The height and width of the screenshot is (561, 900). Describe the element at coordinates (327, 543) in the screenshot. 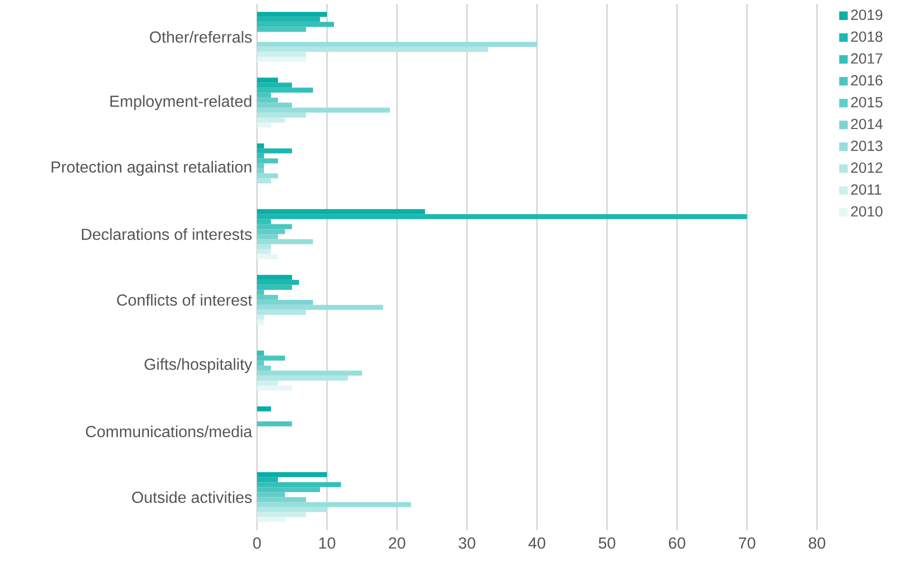

I see `x-tick-label: 10` at that location.